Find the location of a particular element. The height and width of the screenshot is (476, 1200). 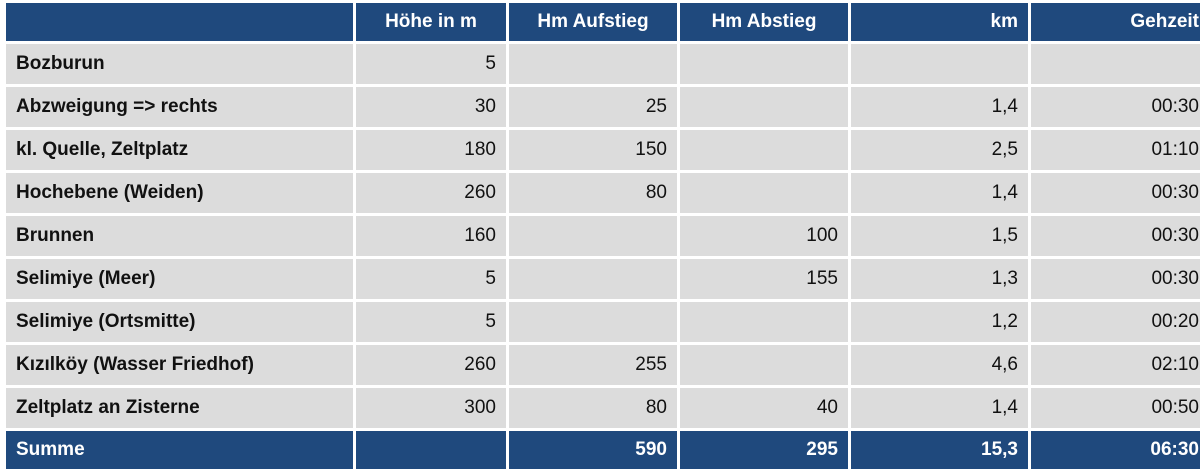

row-name: kl. Quelle, Zeltplatz is located at coordinates (179, 150).